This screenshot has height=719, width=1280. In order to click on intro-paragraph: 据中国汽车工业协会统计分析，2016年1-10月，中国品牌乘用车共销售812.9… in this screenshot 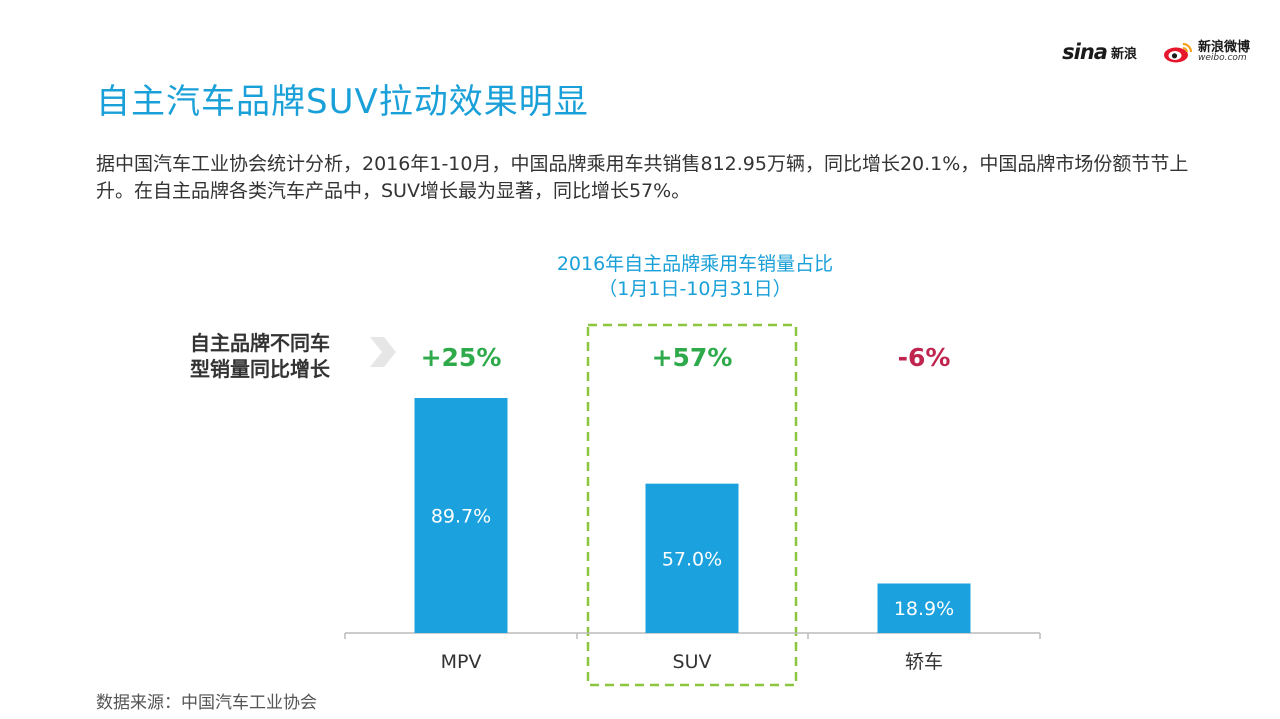, I will do `click(642, 177)`.